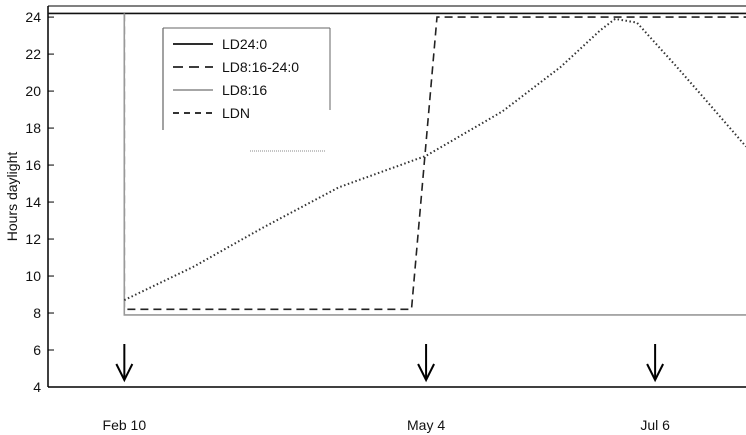 Image resolution: width=746 pixels, height=435 pixels. What do you see at coordinates (37, 387) in the screenshot?
I see `y-tick-label: 4` at bounding box center [37, 387].